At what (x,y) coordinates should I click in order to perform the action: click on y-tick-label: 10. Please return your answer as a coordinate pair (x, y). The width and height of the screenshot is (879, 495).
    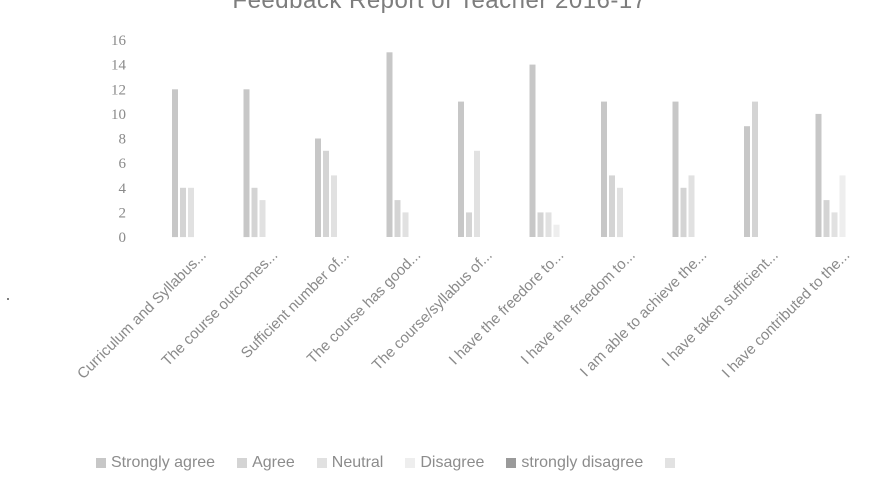
    Looking at the image, I should click on (118, 115).